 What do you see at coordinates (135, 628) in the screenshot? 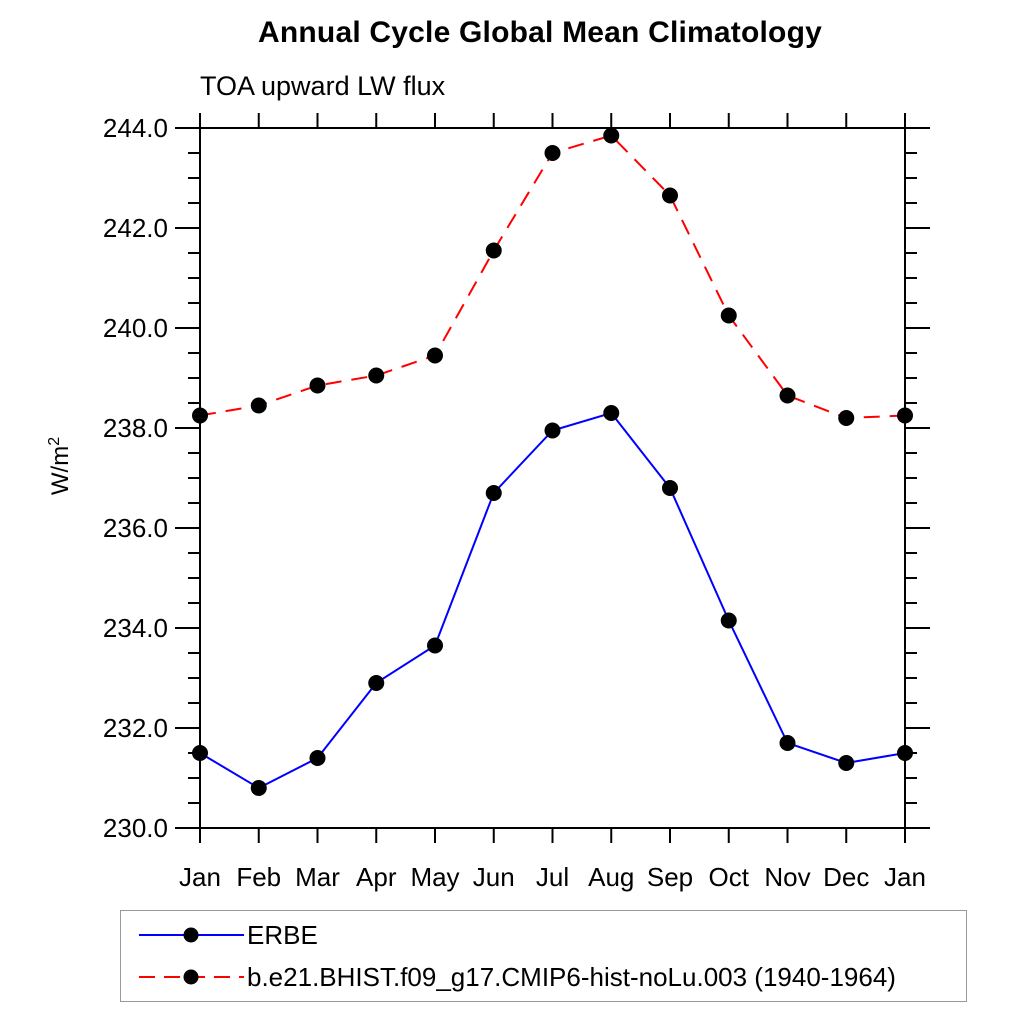
I see `y-axis-tick-label: 234.0` at bounding box center [135, 628].